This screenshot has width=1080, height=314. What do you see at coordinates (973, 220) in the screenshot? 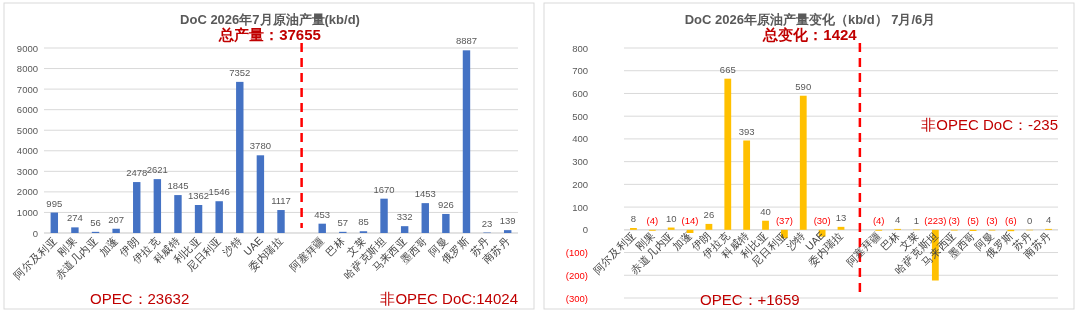
I see `data-label: (5)` at bounding box center [973, 220].